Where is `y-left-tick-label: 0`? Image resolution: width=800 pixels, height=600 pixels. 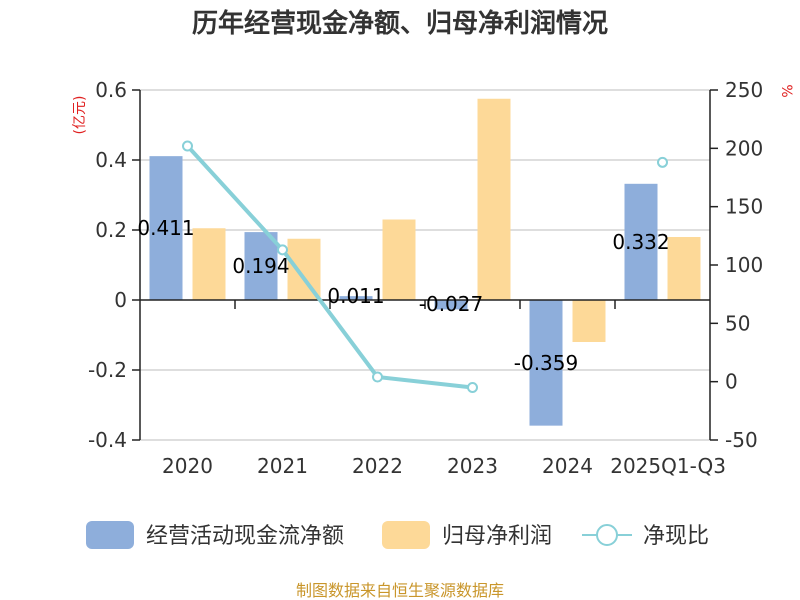 y-left-tick-label: 0 is located at coordinates (120, 300).